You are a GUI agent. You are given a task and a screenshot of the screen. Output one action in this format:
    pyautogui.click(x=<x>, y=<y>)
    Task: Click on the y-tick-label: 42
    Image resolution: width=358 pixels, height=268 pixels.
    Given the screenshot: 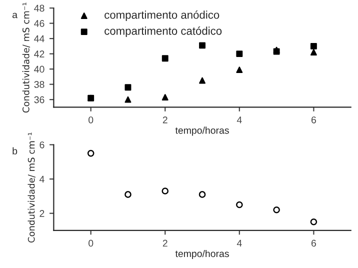 What is the action you would take?
    pyautogui.click(x=39, y=54)
    